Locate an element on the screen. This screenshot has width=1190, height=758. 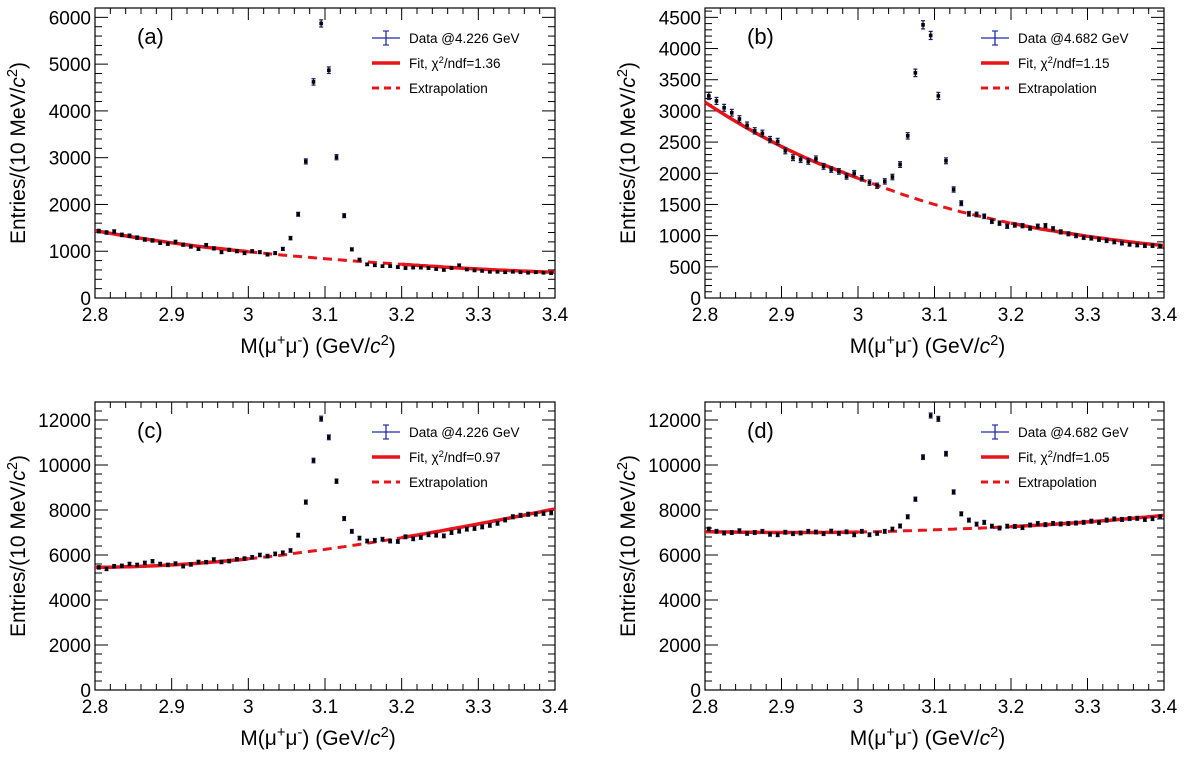
y-tick-label: 5000 is located at coordinates (70, 65).